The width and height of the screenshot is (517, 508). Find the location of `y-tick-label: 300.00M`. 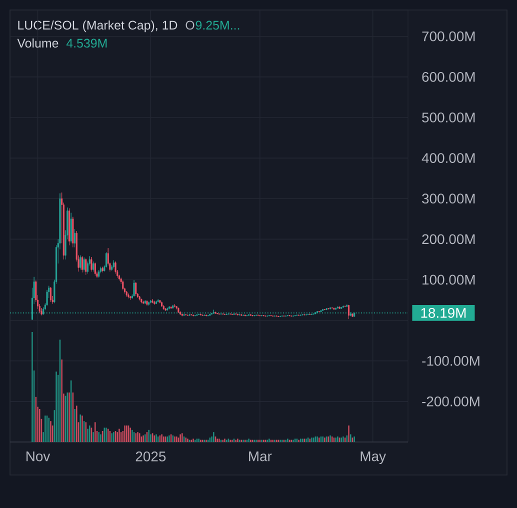

y-tick-label: 300.00M is located at coordinates (448, 199).